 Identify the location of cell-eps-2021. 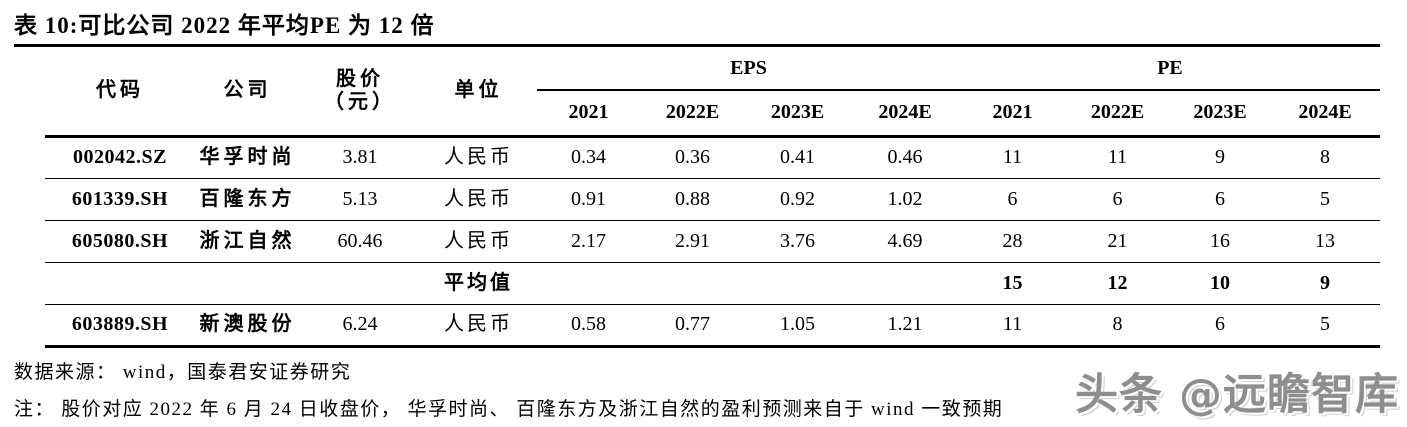
(588, 283).